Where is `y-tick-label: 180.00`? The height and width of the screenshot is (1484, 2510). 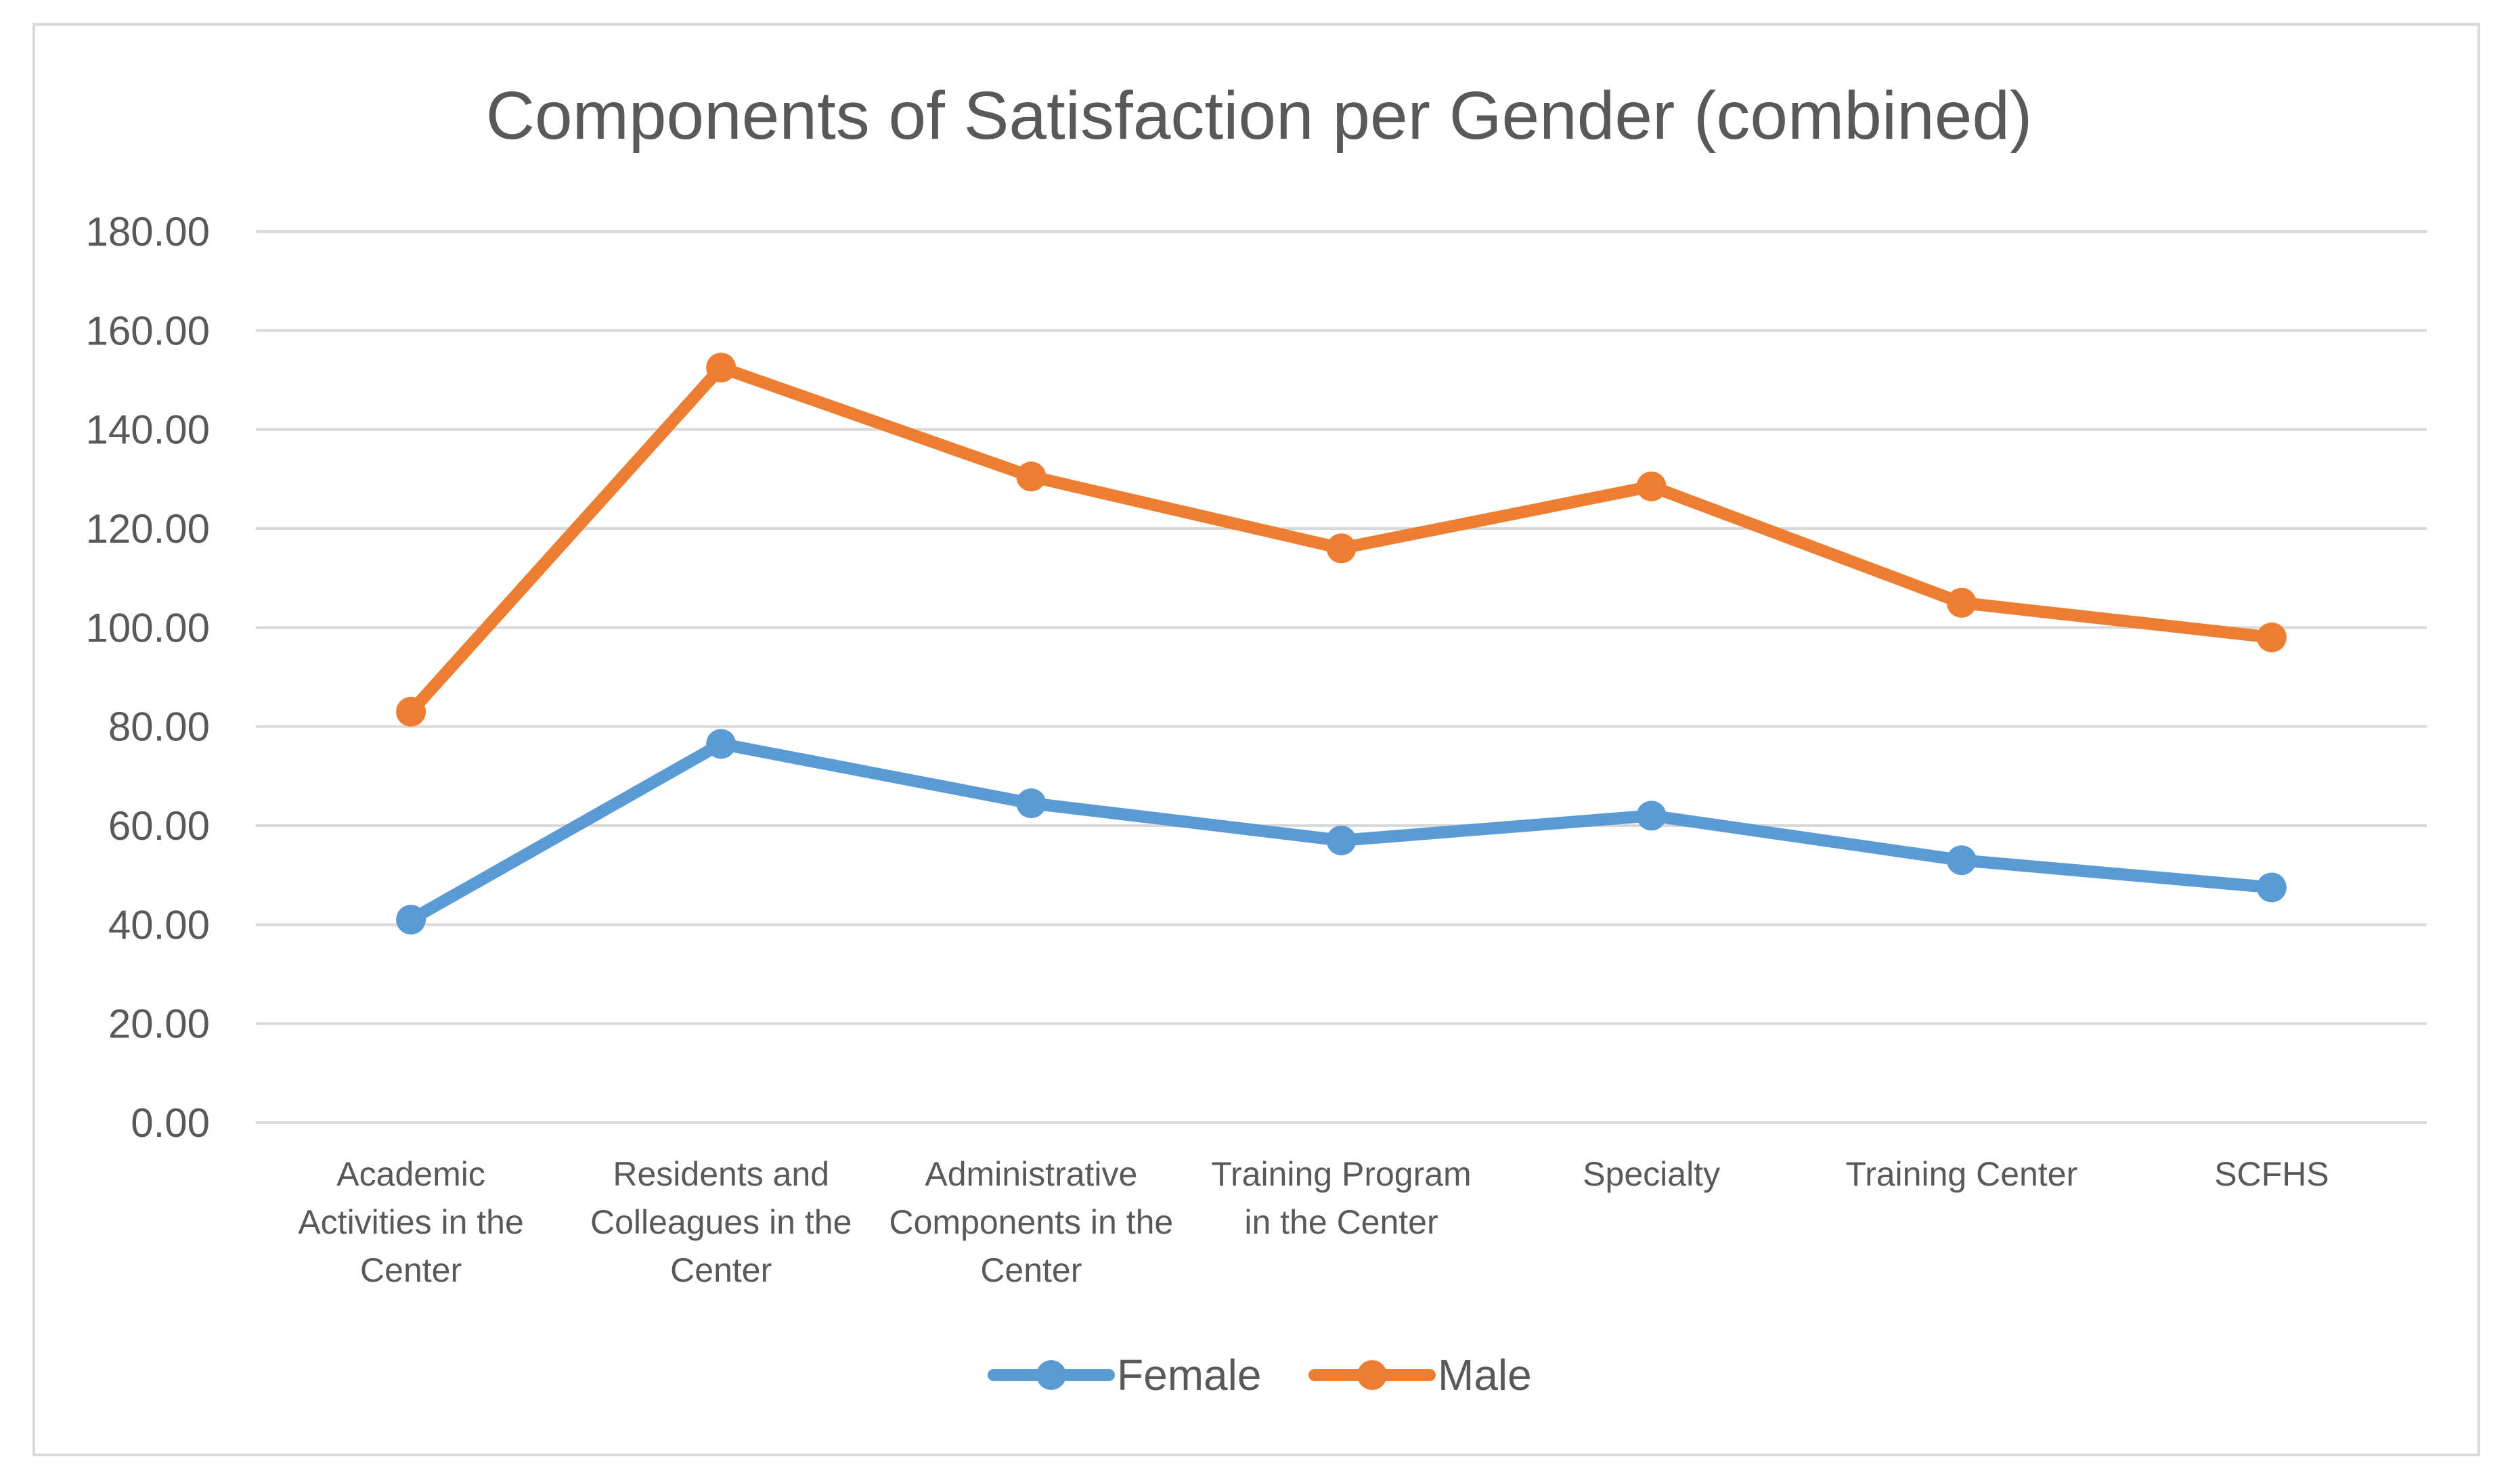 y-tick-label: 180.00 is located at coordinates (147, 232).